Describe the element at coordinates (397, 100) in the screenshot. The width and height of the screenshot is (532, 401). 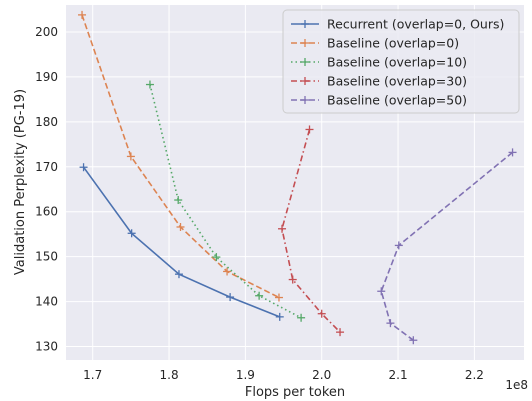
I see `legend-label: Baseline (overlap=50)` at that location.